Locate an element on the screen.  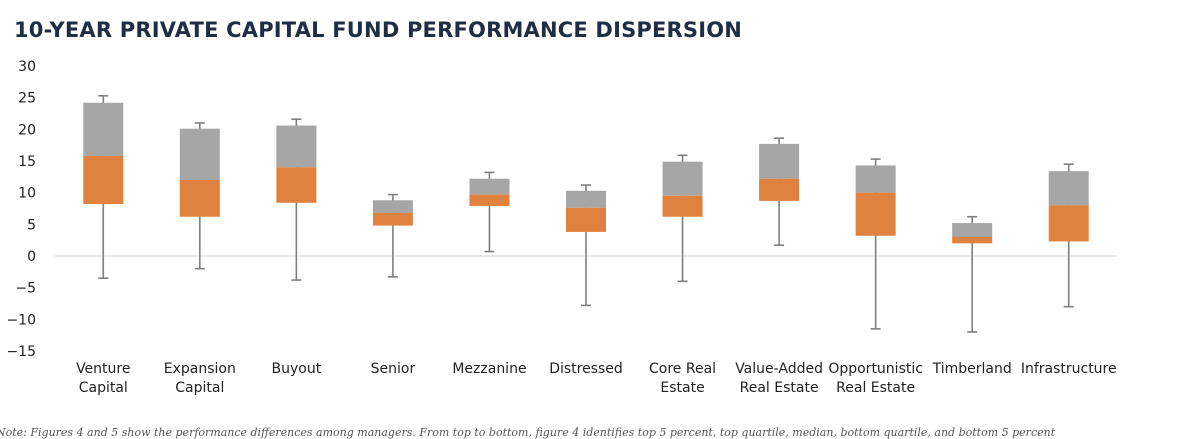
x-tick-label-line: Distressed is located at coordinates (586, 369).